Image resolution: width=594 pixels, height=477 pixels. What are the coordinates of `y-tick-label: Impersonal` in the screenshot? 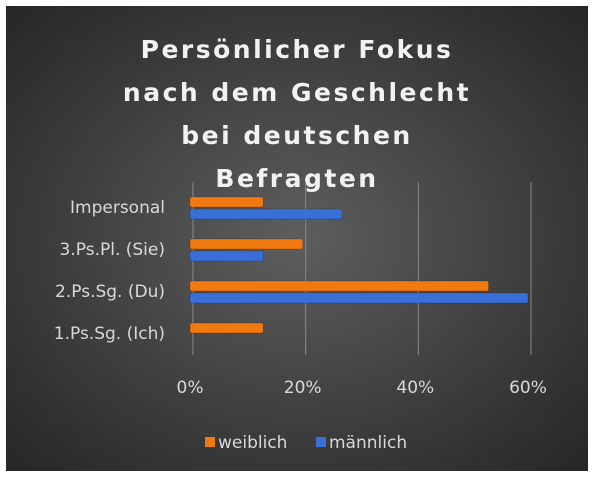 It's located at (117, 208).